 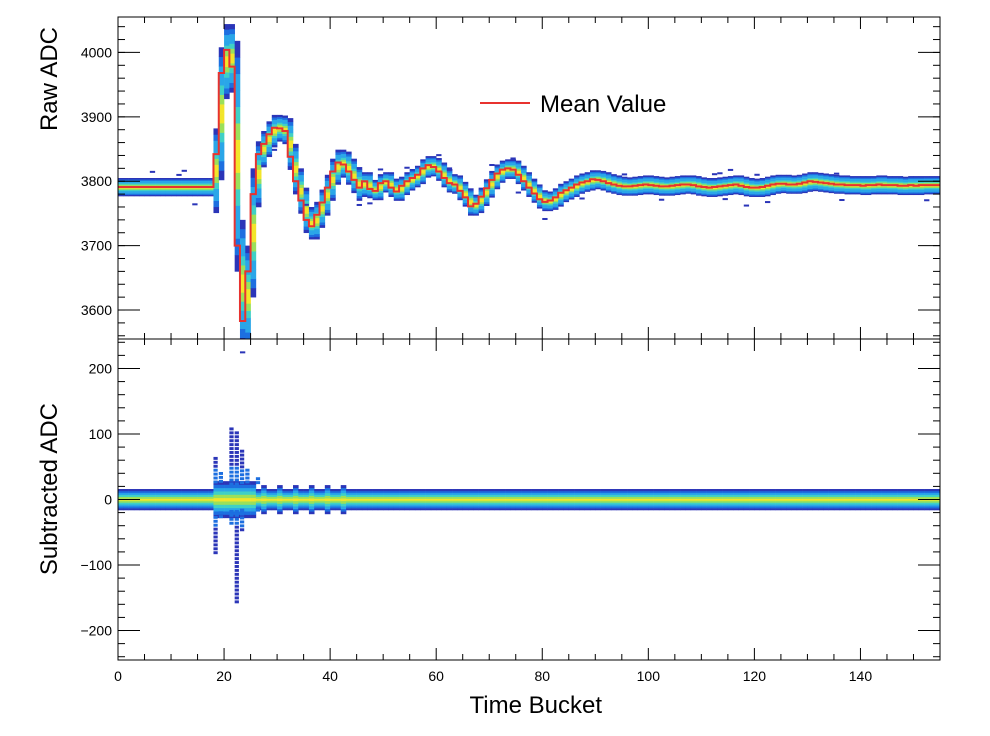 I want to click on subtracted-adc-y-tick-label: 100, so click(x=101, y=434).